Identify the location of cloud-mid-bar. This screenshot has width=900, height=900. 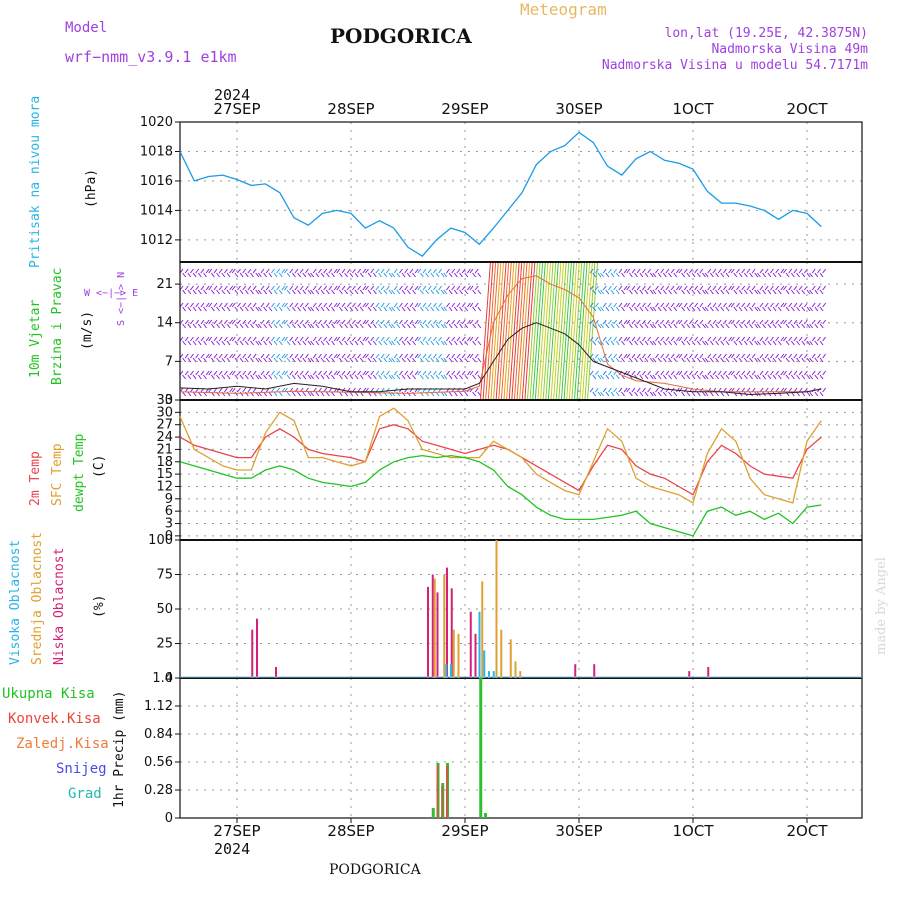
(458, 655).